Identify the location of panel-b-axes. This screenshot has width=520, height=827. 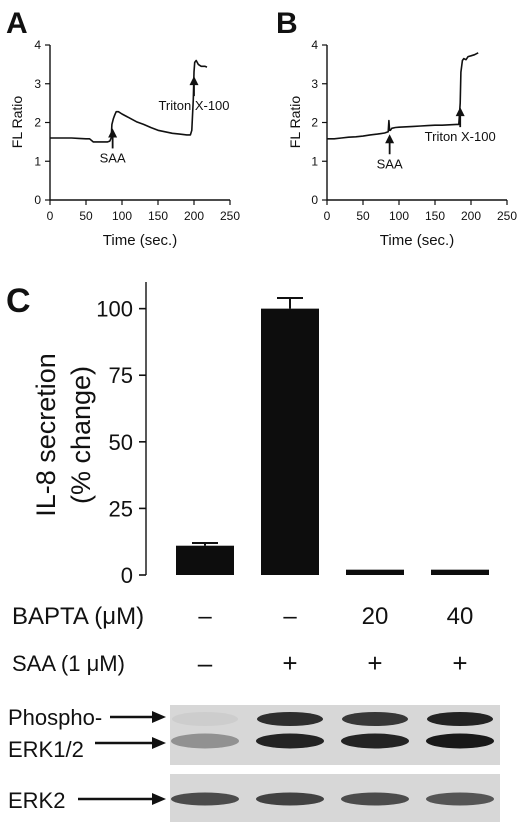
(416, 123).